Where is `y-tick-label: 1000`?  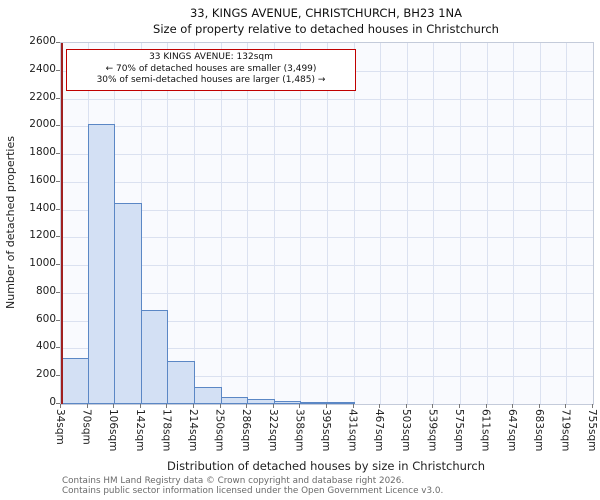 y-tick-label: 1000 is located at coordinates (42, 263).